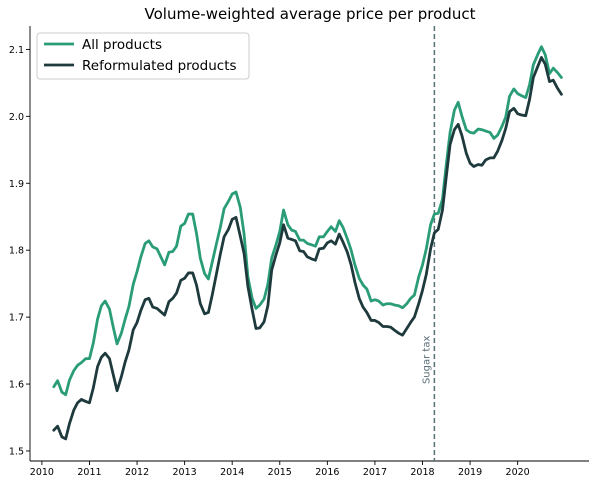 Image resolution: width=595 pixels, height=484 pixels. Describe the element at coordinates (137, 472) in the screenshot. I see `x-tick-label: 2012` at that location.